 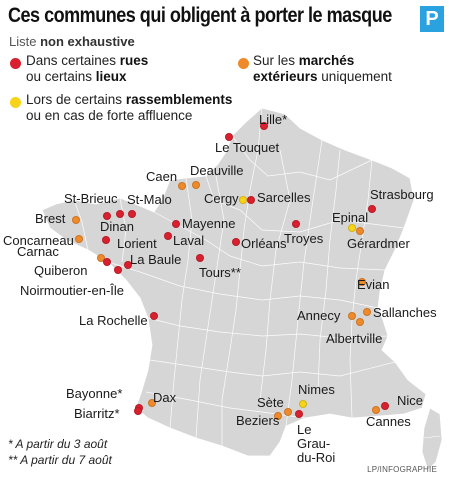 What do you see at coordinates (236, 242) in the screenshot?
I see `city-marker-orl-ans` at bounding box center [236, 242].